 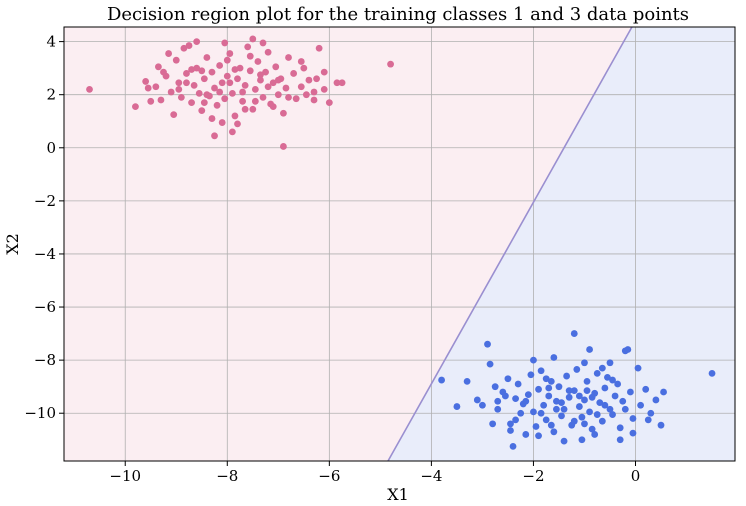 What do you see at coordinates (51, 42) in the screenshot?
I see `y-tick-label: 4` at bounding box center [51, 42].